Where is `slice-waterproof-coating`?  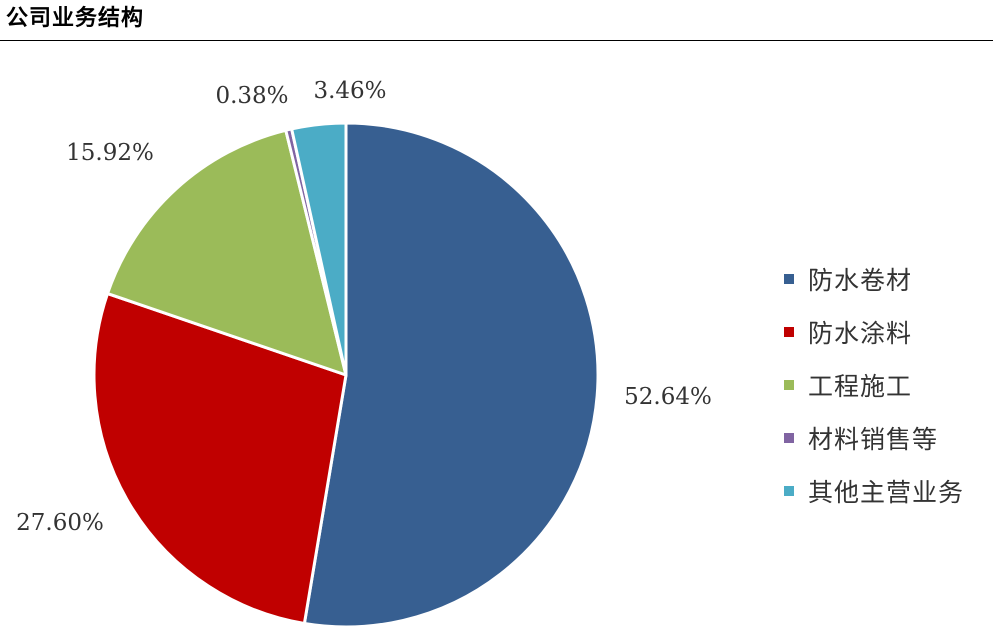
slice-waterproof-coating is located at coordinates (220, 459).